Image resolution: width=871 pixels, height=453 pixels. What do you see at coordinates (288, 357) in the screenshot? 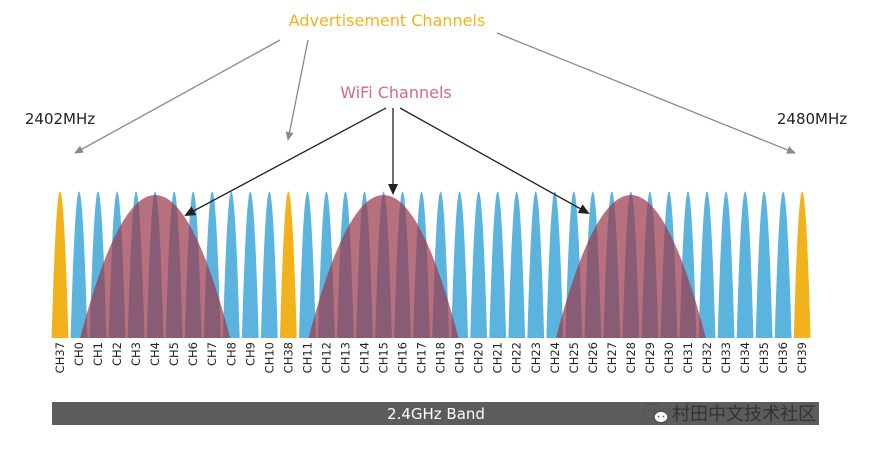
I see `channel-label-ch38: CH38` at bounding box center [288, 357].